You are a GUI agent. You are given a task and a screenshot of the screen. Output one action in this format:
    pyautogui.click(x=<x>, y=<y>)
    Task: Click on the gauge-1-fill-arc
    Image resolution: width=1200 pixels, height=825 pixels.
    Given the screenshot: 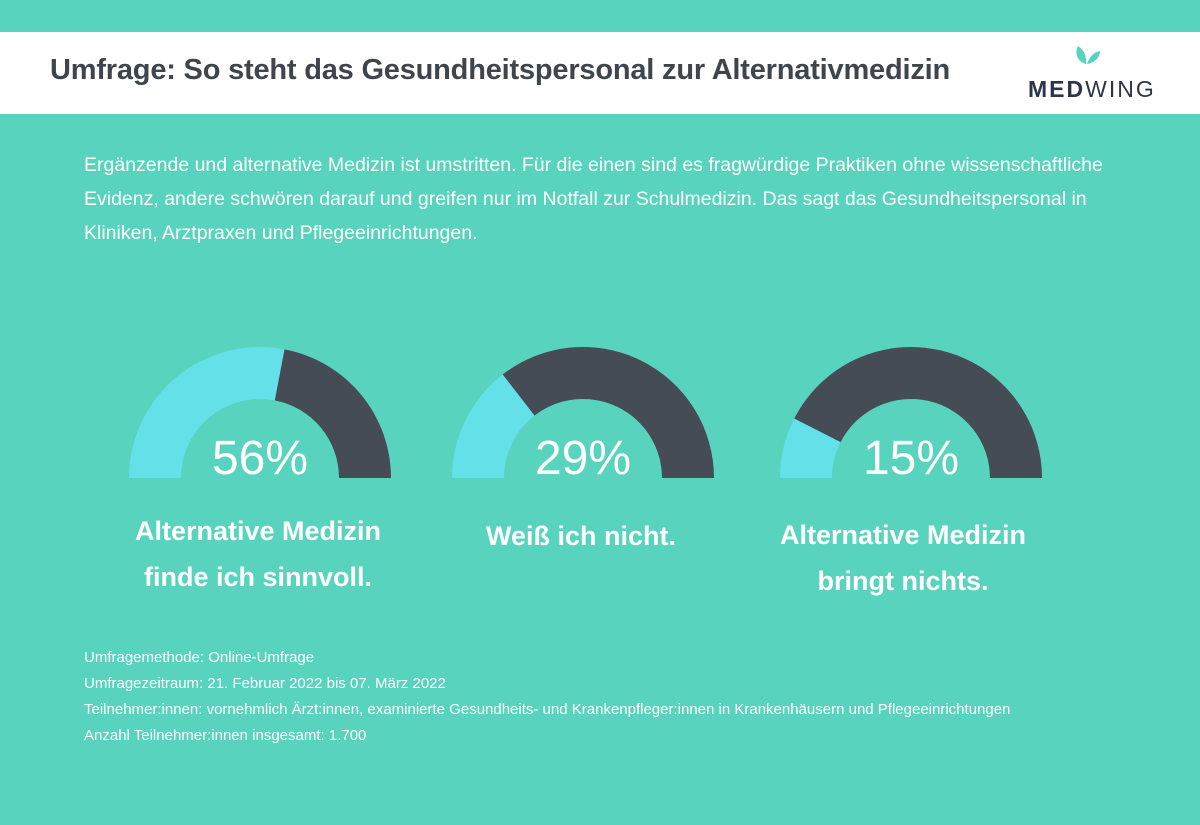 What is the action you would take?
    pyautogui.click(x=207, y=412)
    